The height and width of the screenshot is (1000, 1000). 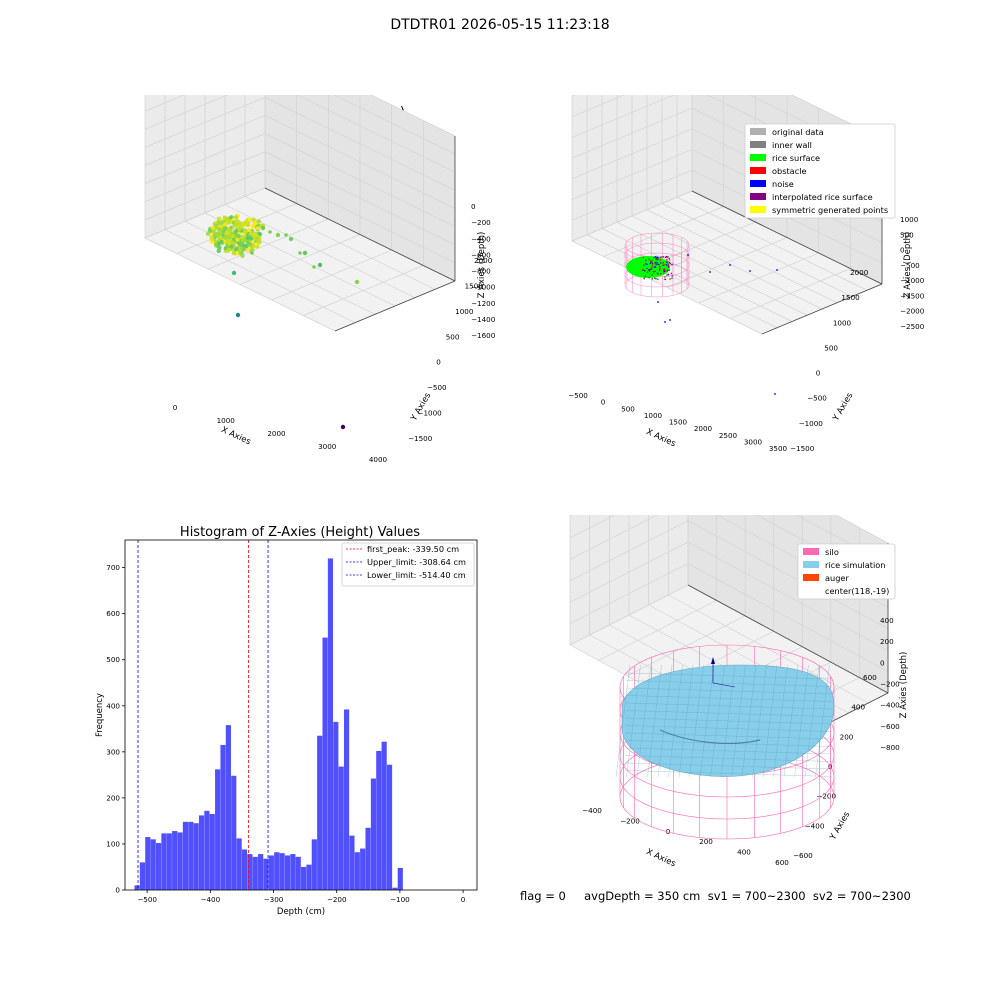 I want to click on legend: silorice simulationaugercenter(118,-19), so click(x=846, y=571).